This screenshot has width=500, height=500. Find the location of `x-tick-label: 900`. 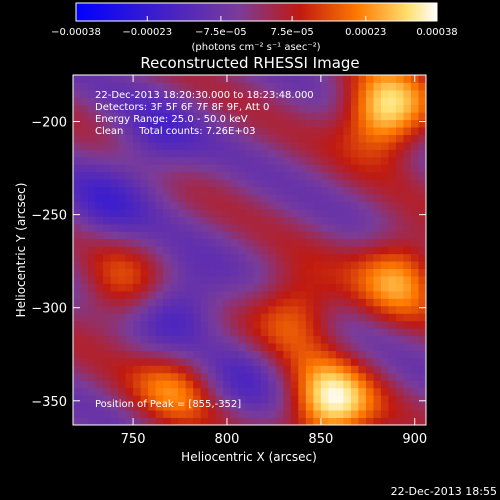

x-tick-label: 900 is located at coordinates (414, 439).